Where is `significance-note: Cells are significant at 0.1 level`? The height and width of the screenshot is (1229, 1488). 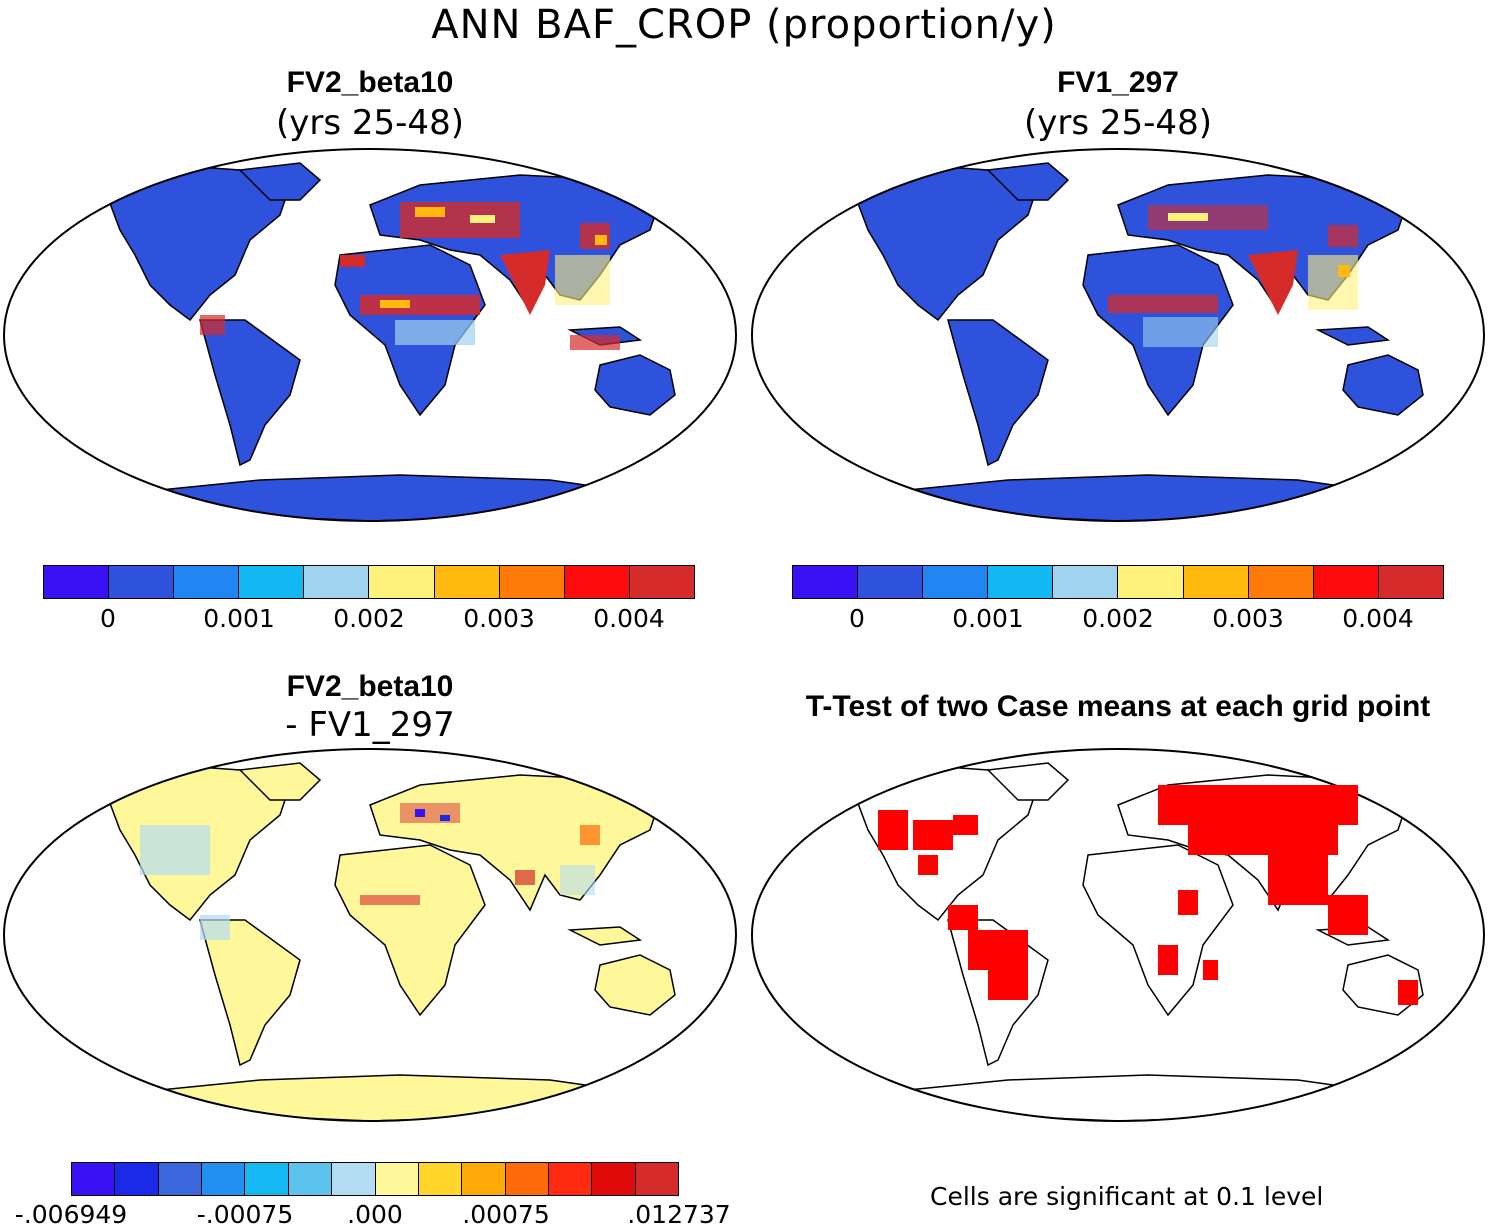
significance-note: Cells are significant at 0.1 level is located at coordinates (1127, 1196).